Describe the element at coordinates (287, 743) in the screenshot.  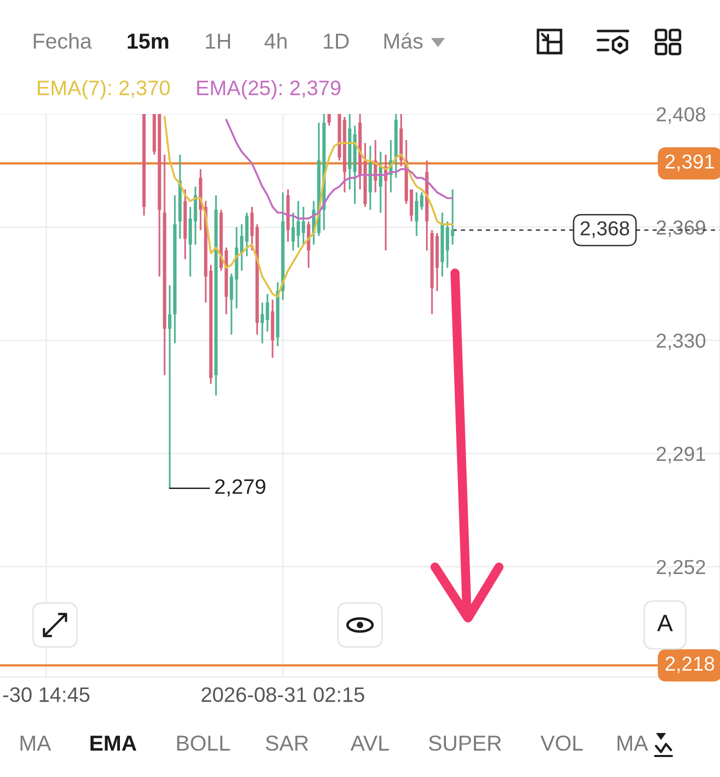
I see `text: SAR` at that location.